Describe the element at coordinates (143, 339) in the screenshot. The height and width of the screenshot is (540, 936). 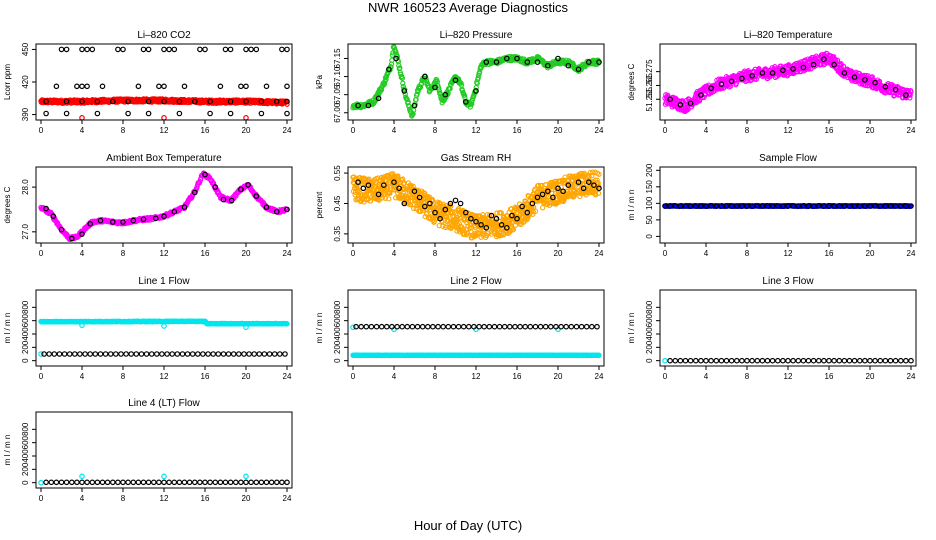
I see `series-flagged` at that location.